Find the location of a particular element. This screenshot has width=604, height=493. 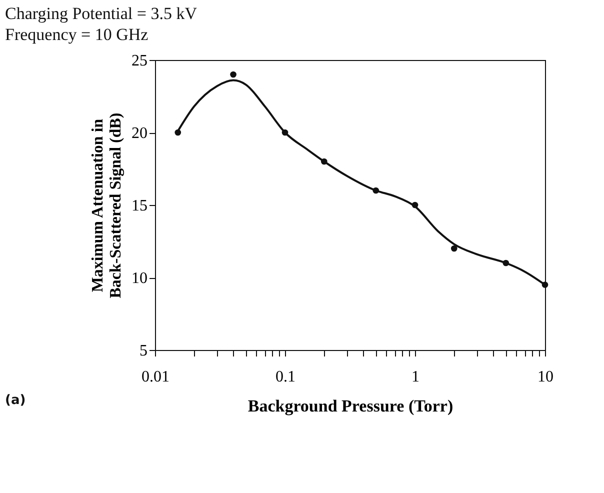

text: (a) is located at coordinates (15, 400).